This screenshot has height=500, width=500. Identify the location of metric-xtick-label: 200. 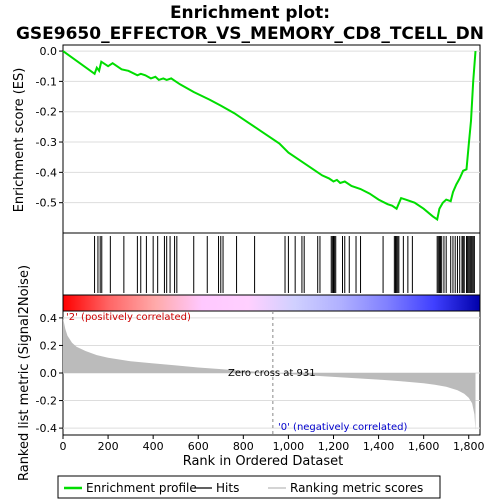
(108, 446).